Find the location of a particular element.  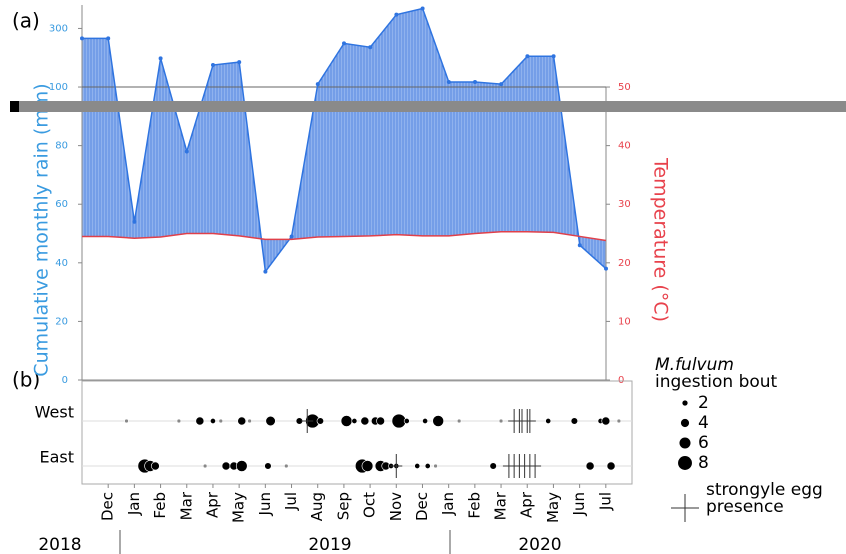

legend-label: 6 is located at coordinates (703, 443).